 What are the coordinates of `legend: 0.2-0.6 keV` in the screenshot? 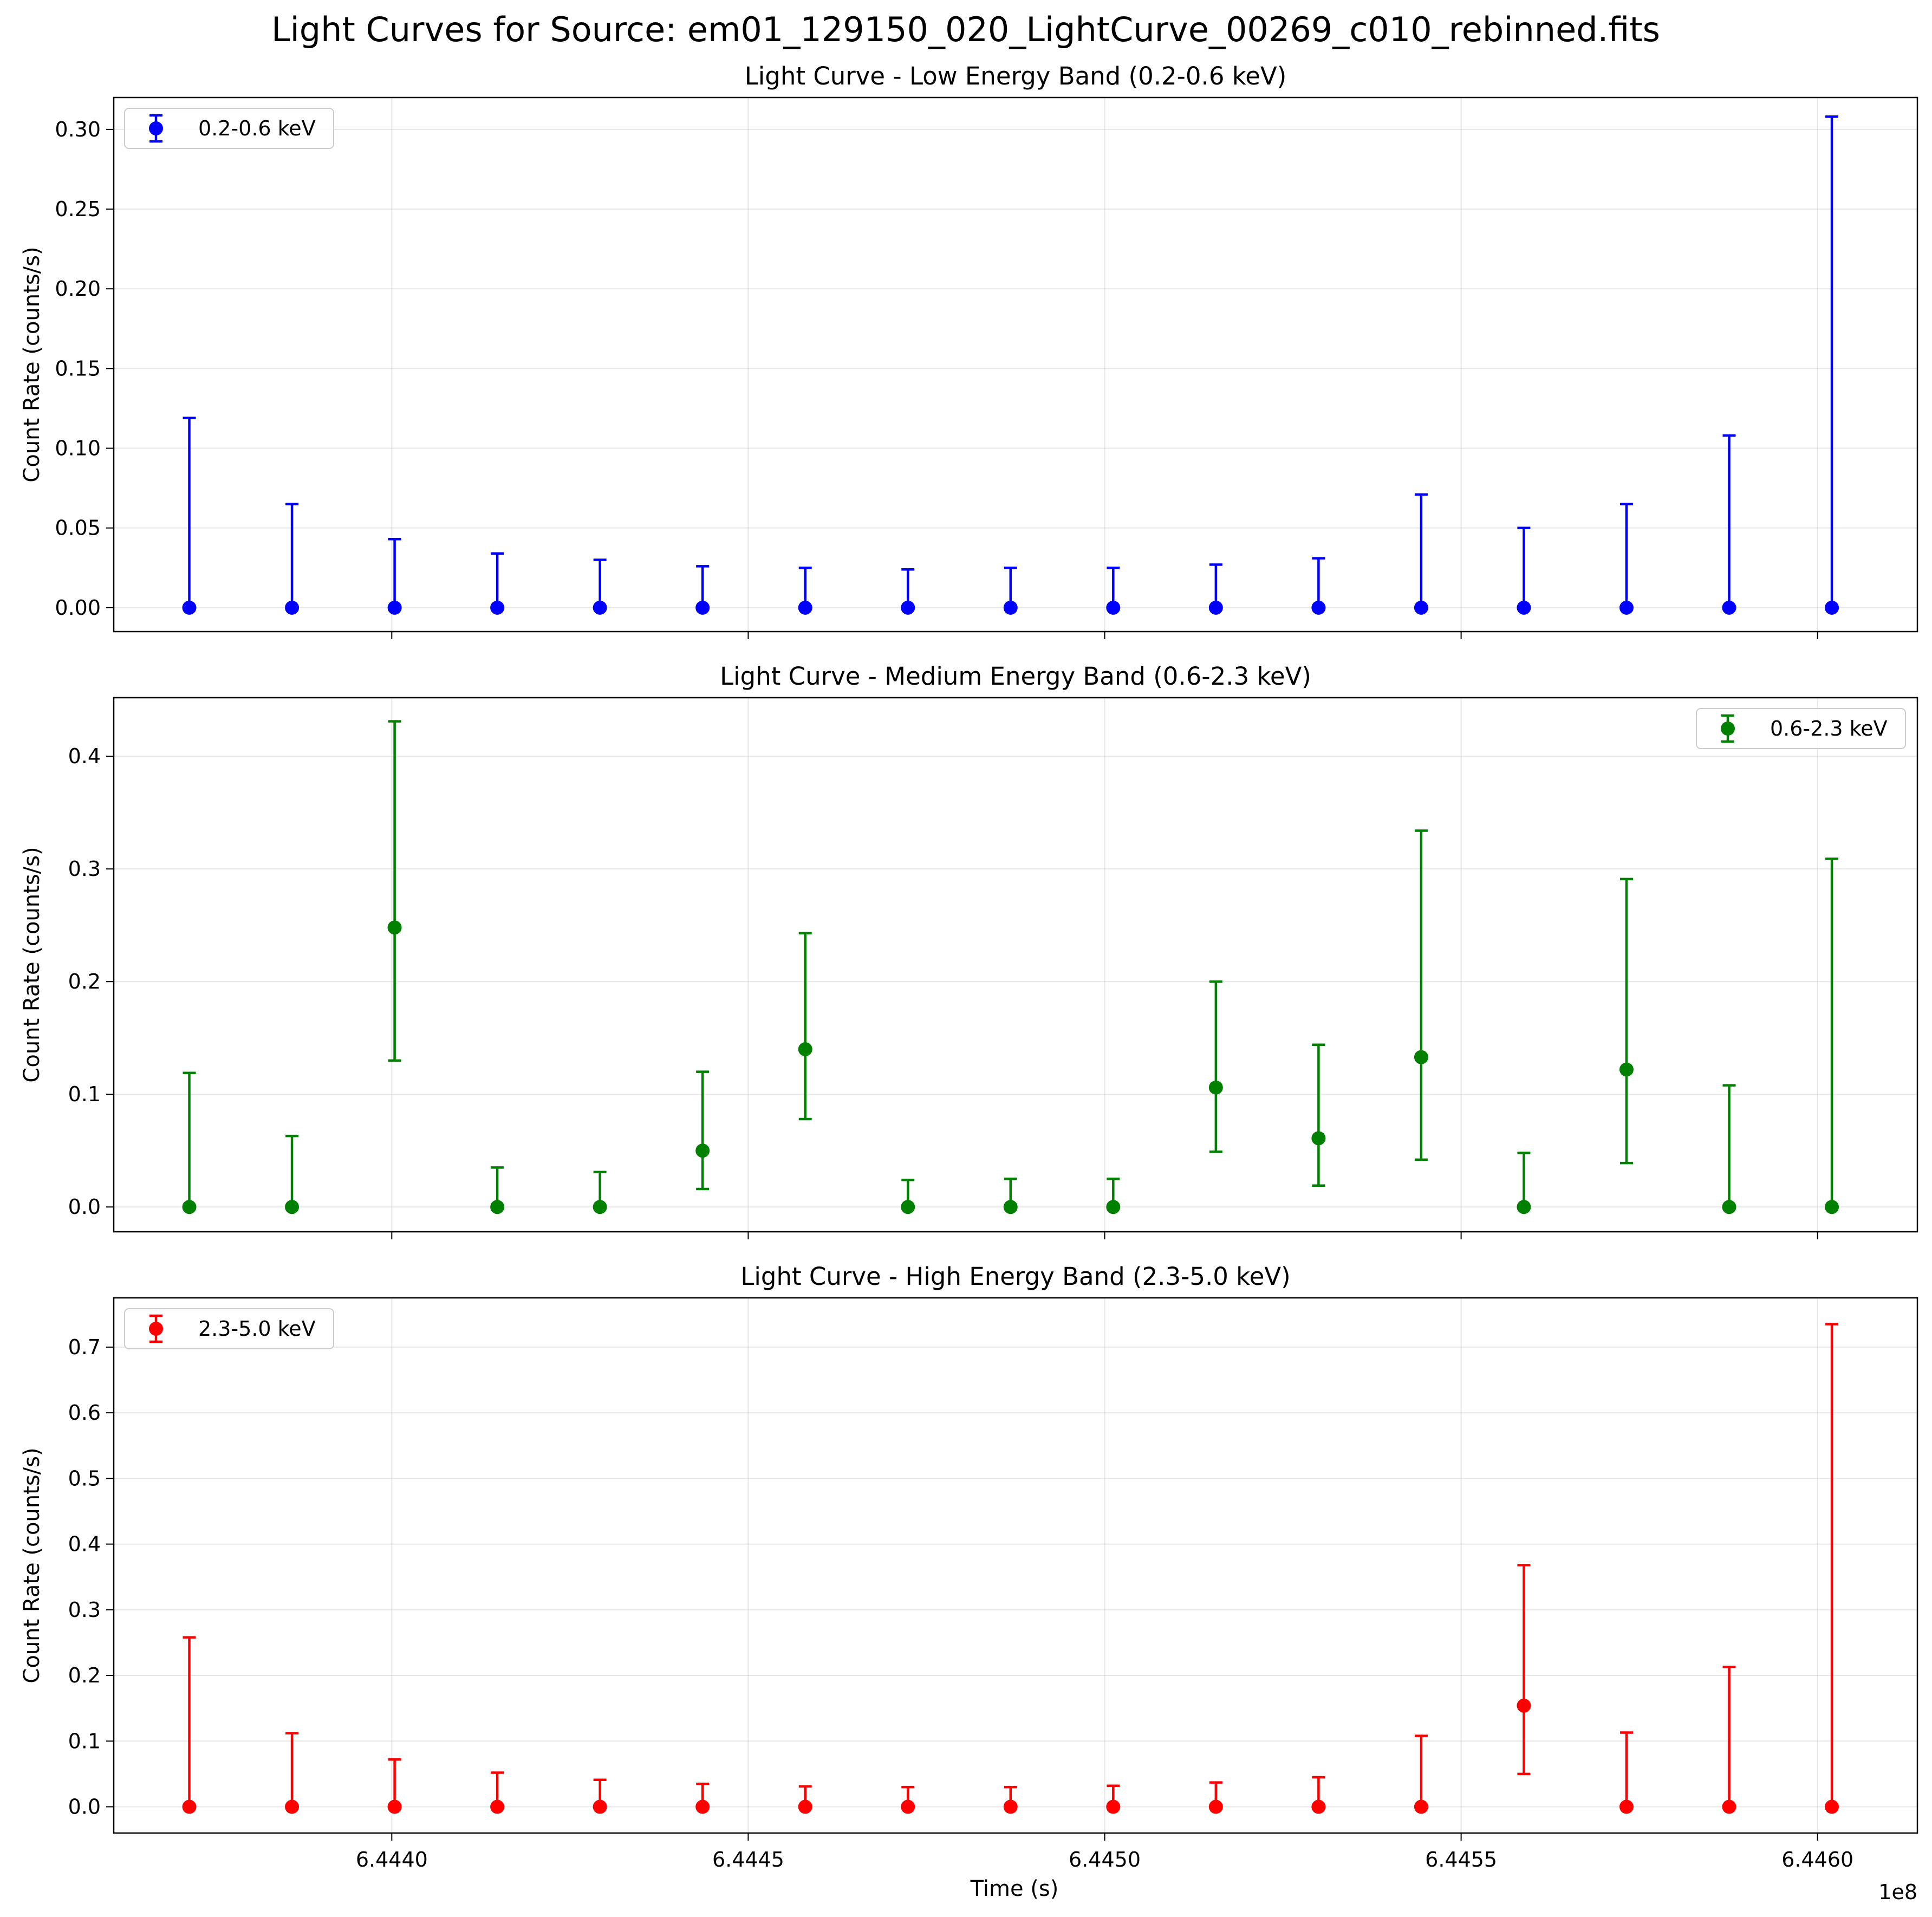 It's located at (229, 129).